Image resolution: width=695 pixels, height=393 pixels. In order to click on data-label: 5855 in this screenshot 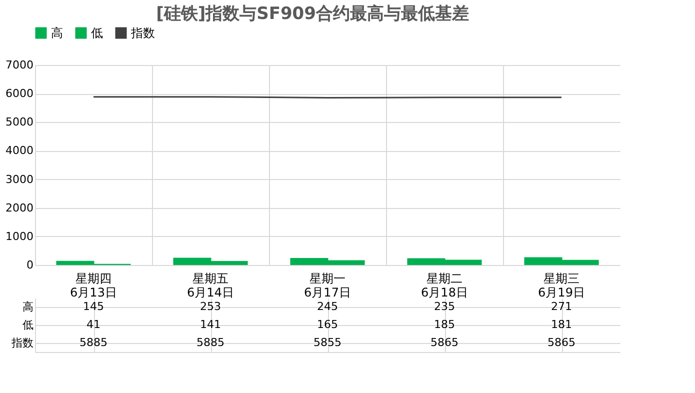, I will do `click(328, 342)`.